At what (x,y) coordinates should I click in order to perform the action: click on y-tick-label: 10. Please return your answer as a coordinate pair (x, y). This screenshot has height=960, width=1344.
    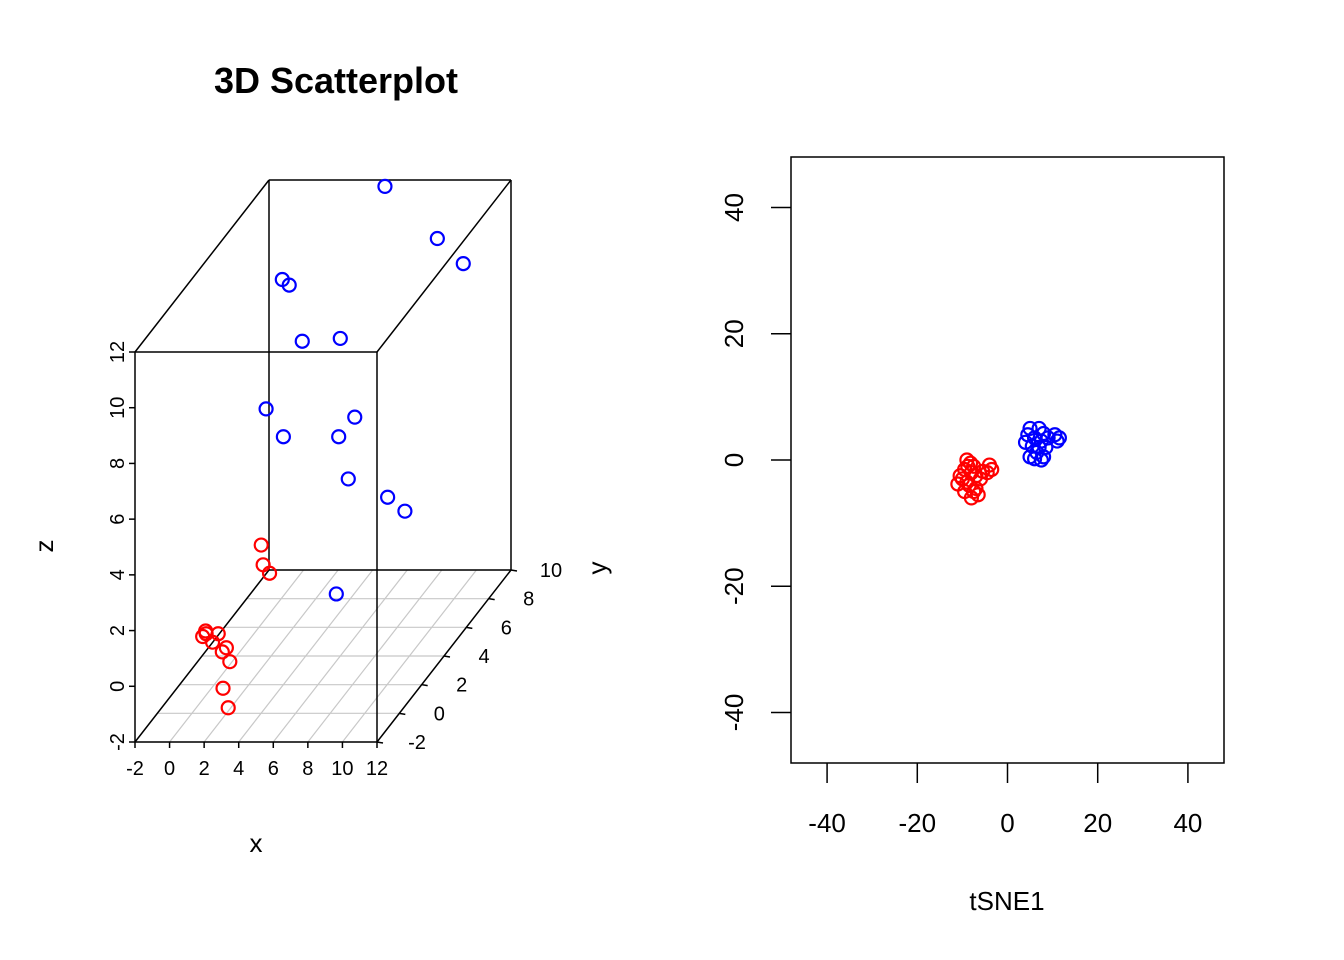
    Looking at the image, I should click on (551, 571).